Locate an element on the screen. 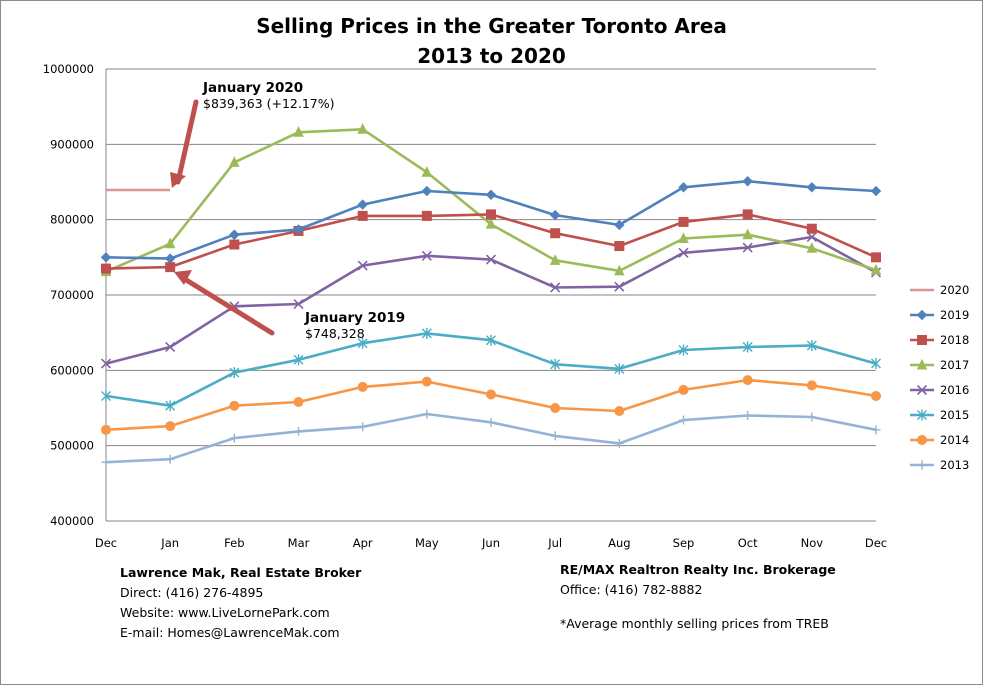  annotation-jan-2020: January 2020 $839,363 (+12.17%) is located at coordinates (269, 96).